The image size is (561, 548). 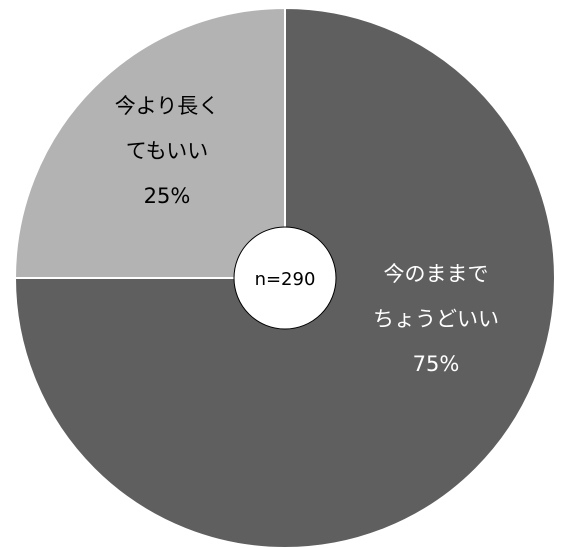 What do you see at coordinates (436, 364) in the screenshot?
I see `slice-value-label-0: 75%` at bounding box center [436, 364].